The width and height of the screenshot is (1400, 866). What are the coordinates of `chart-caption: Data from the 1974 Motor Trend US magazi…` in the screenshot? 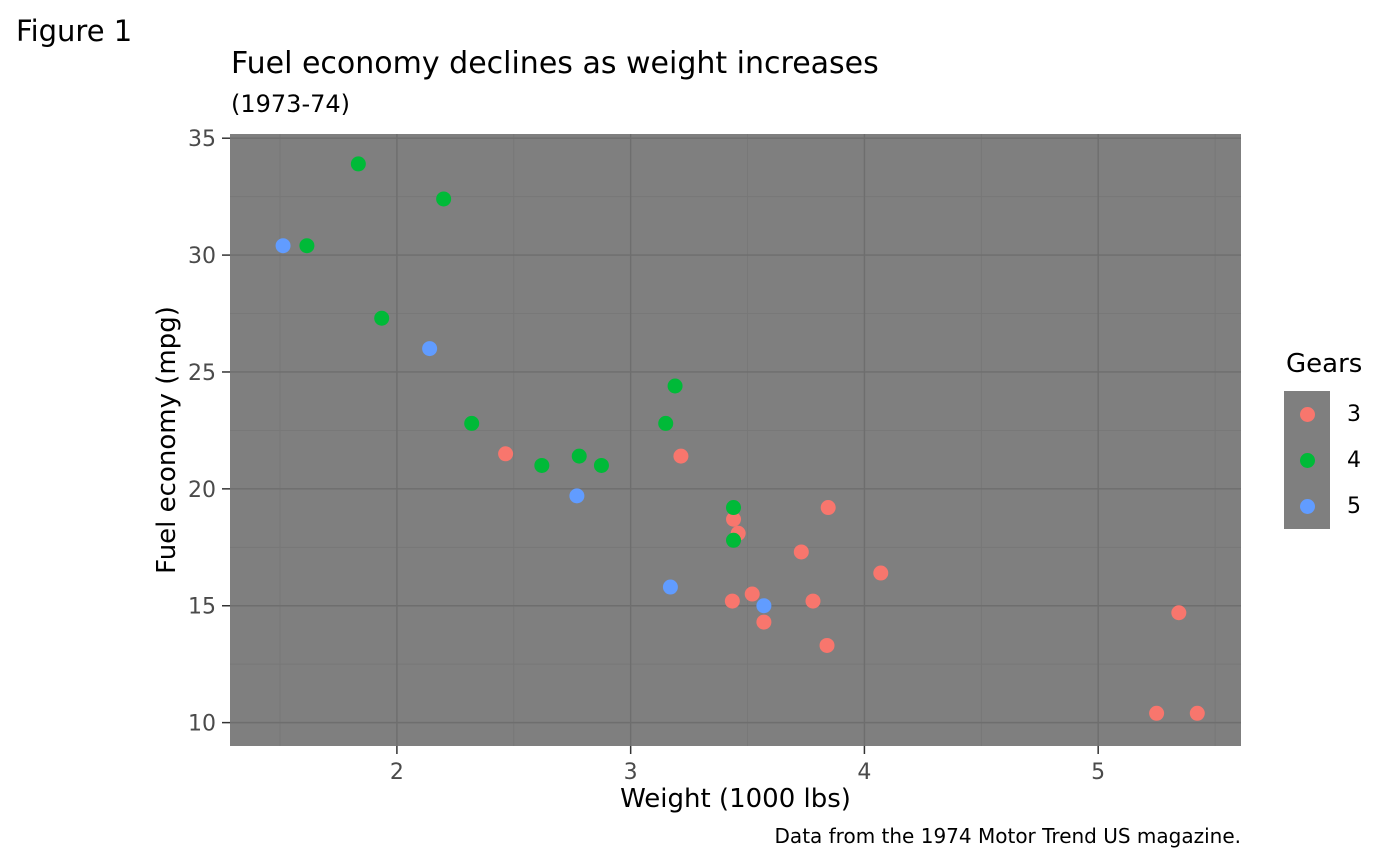 It's located at (1007, 836).